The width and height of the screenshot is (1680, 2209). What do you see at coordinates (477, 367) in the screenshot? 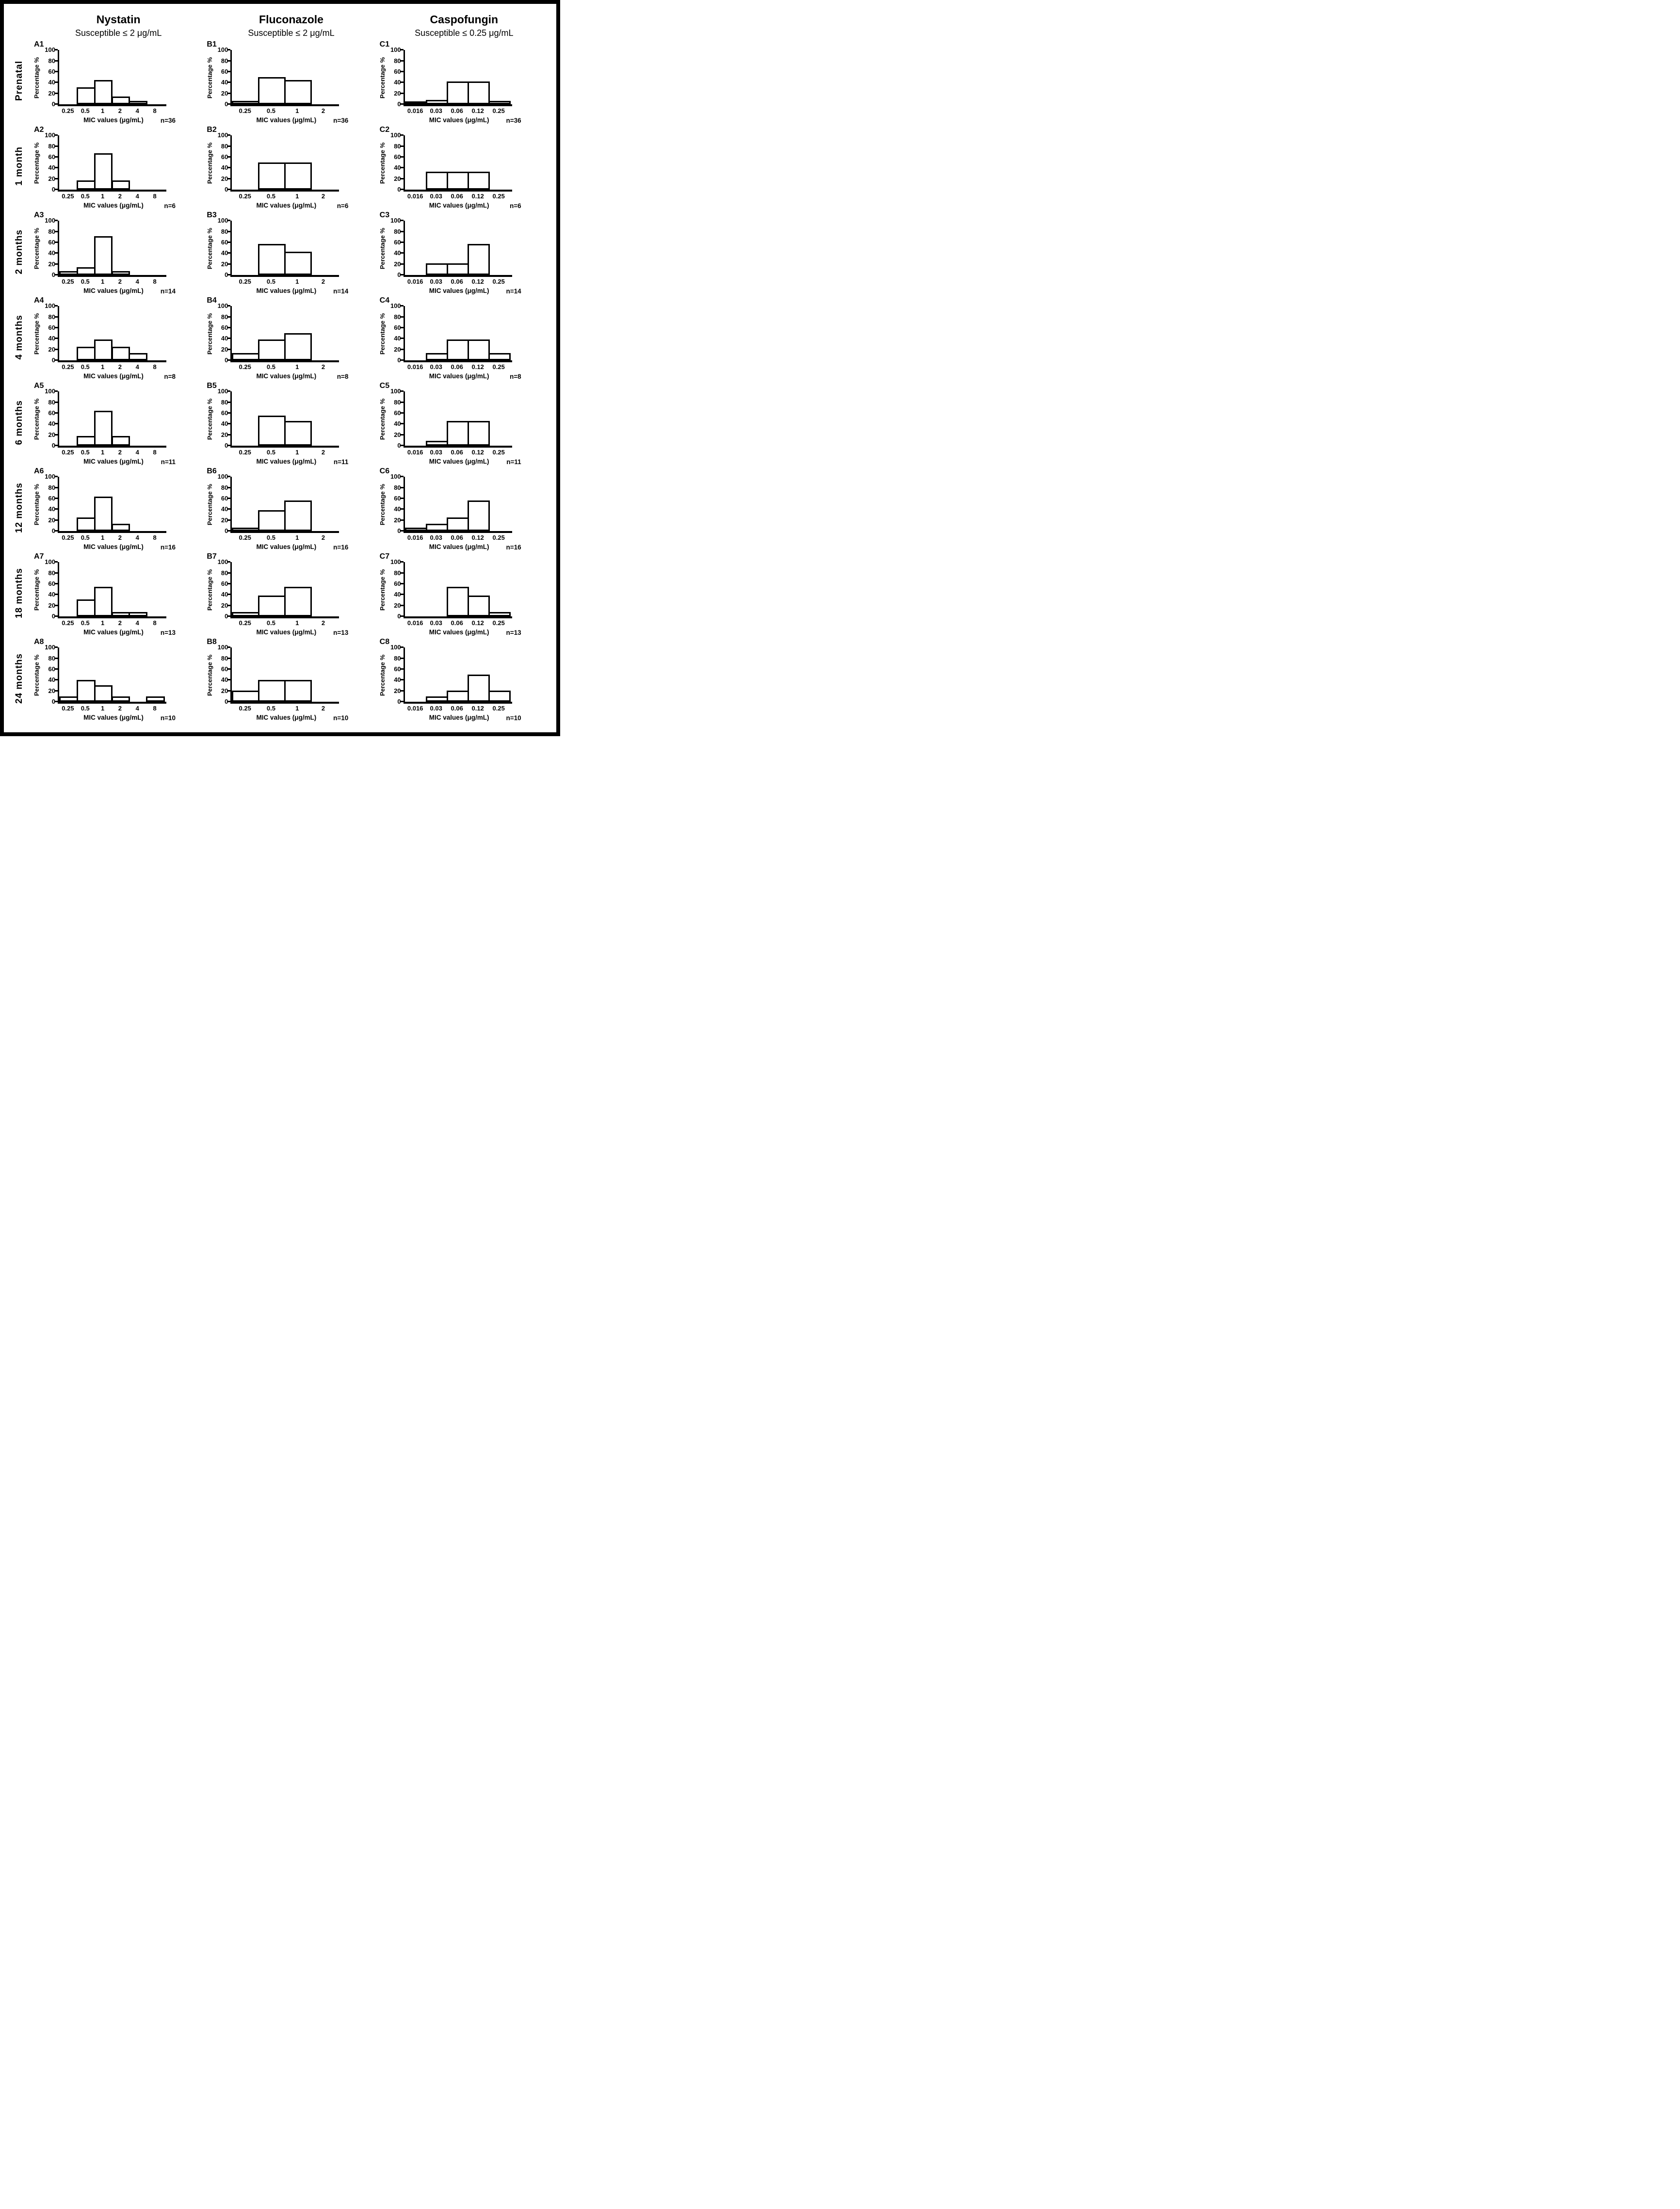
I see `x-tick-label: 0.12` at bounding box center [477, 367].